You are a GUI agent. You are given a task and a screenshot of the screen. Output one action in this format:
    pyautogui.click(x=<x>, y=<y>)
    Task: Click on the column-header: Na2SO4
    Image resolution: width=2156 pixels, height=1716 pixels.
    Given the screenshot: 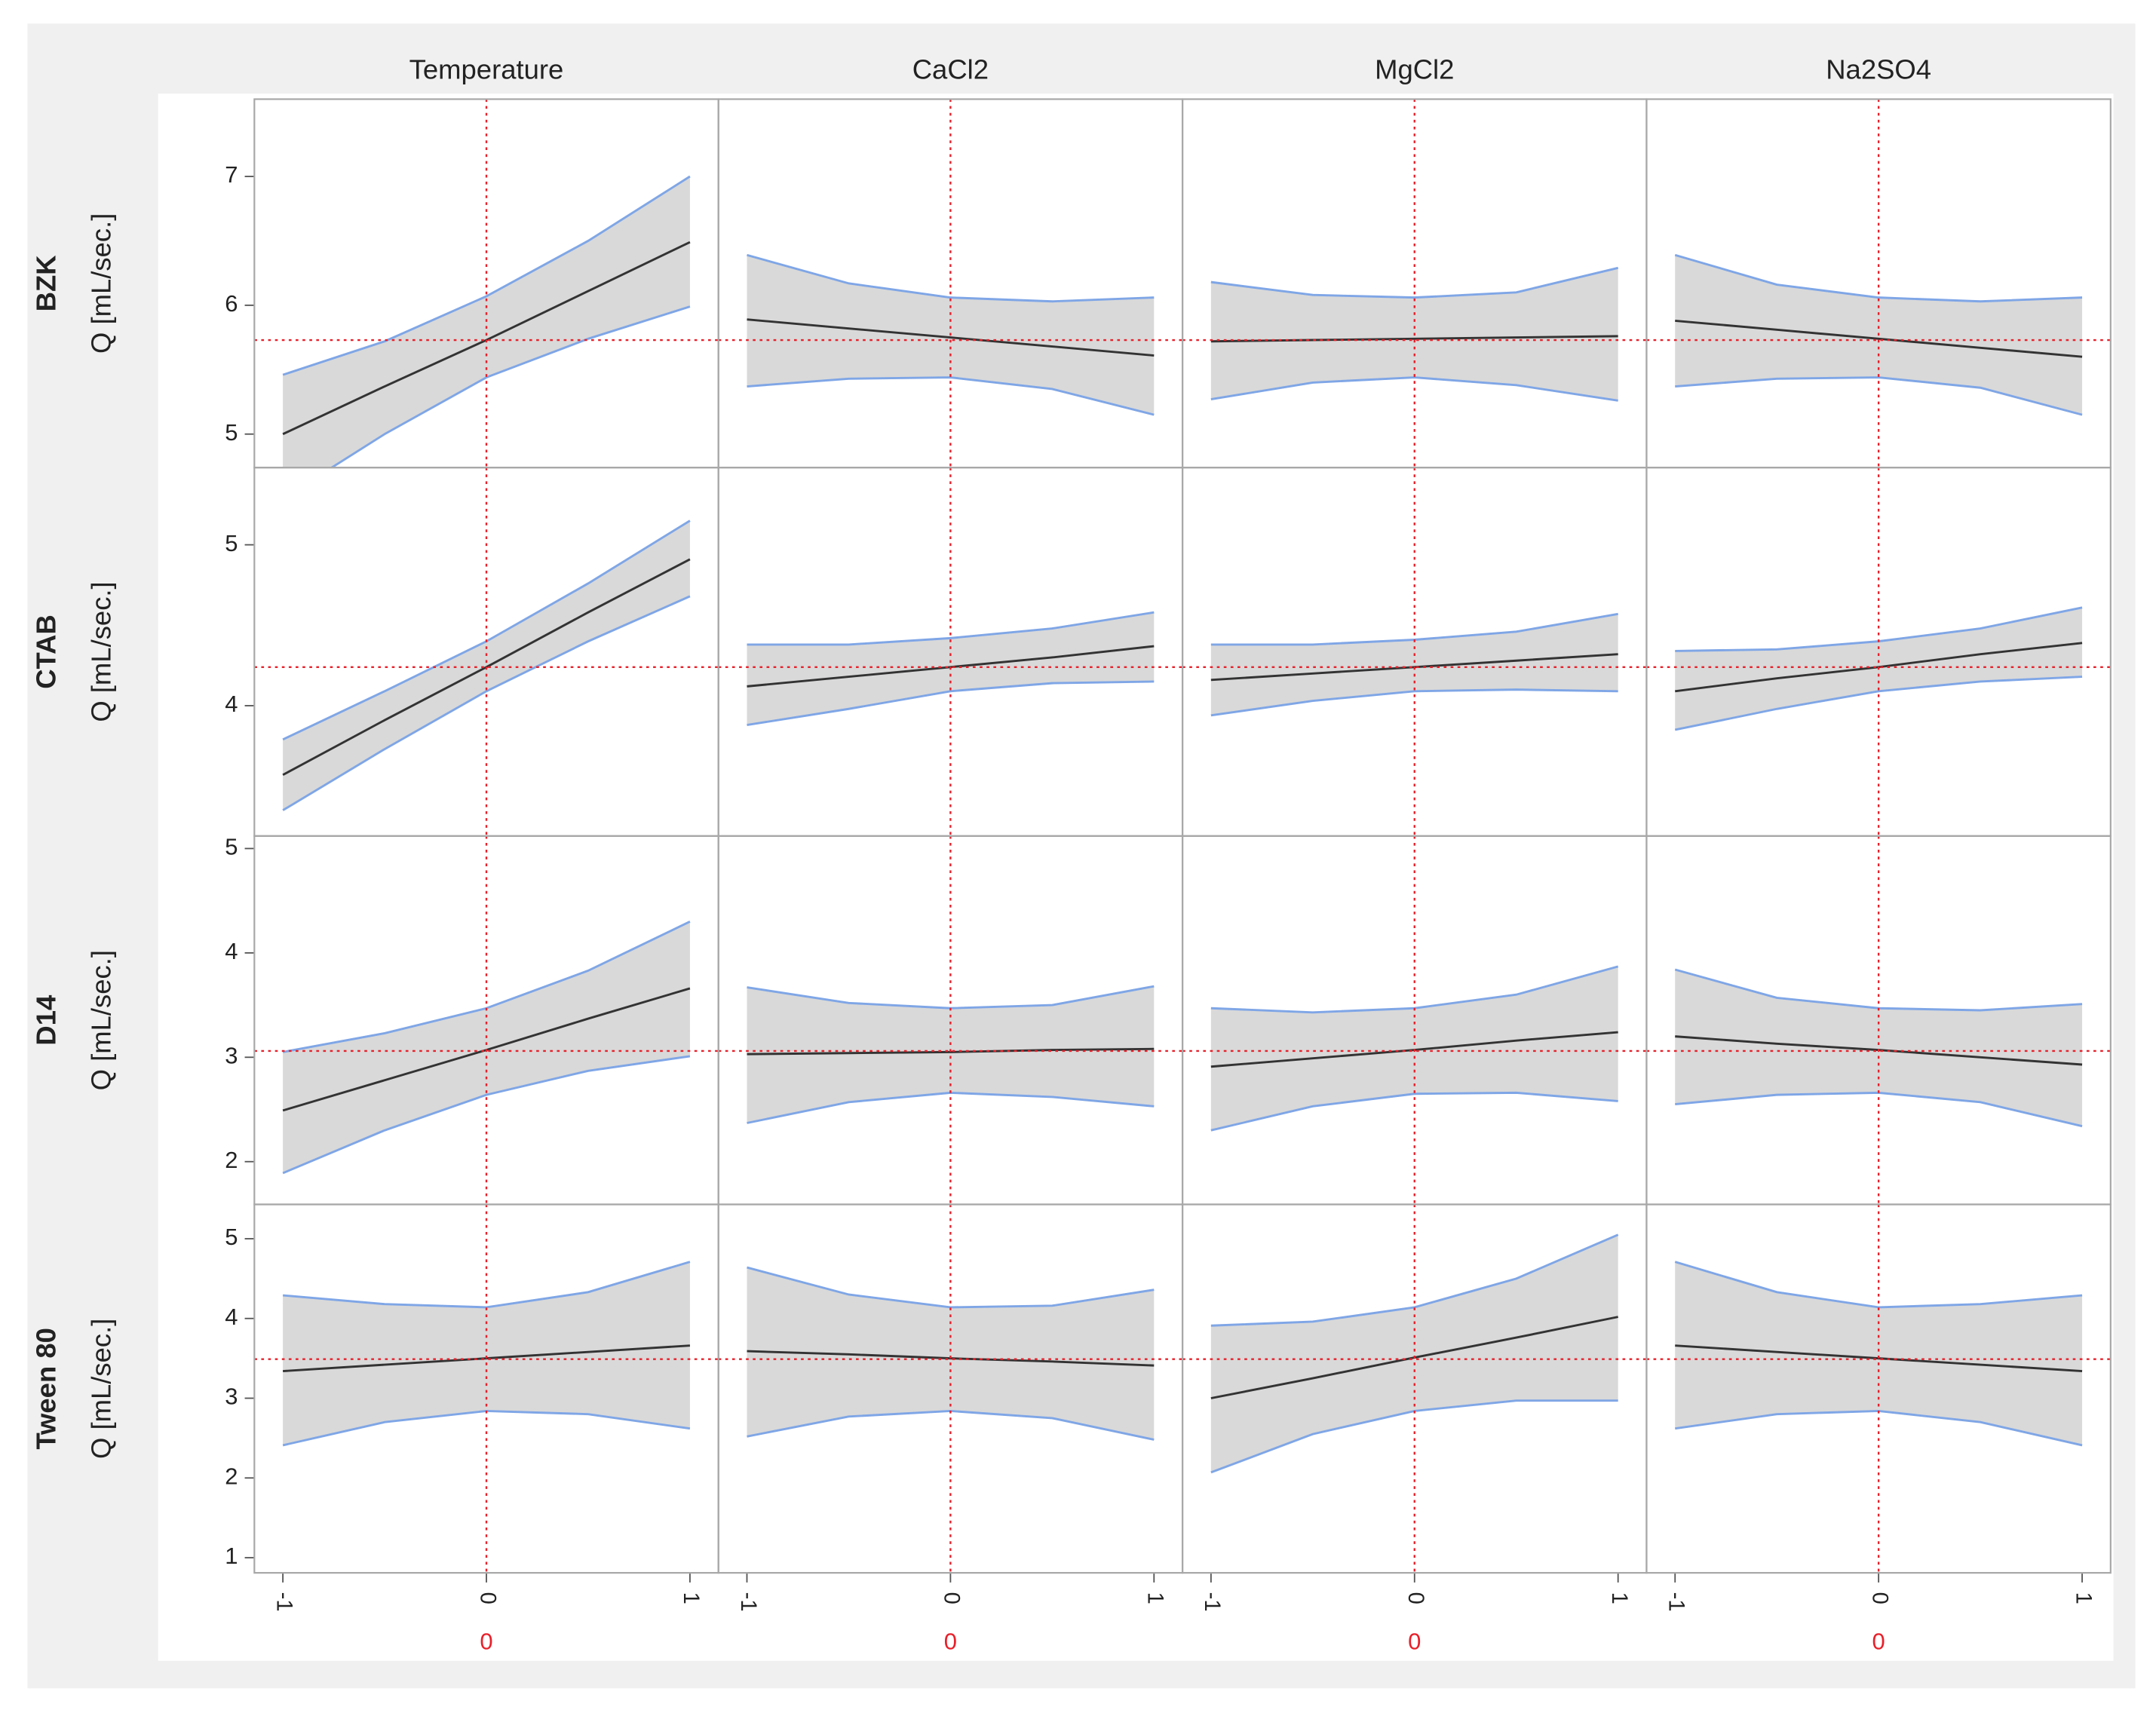 What is the action you would take?
    pyautogui.click(x=1879, y=69)
    